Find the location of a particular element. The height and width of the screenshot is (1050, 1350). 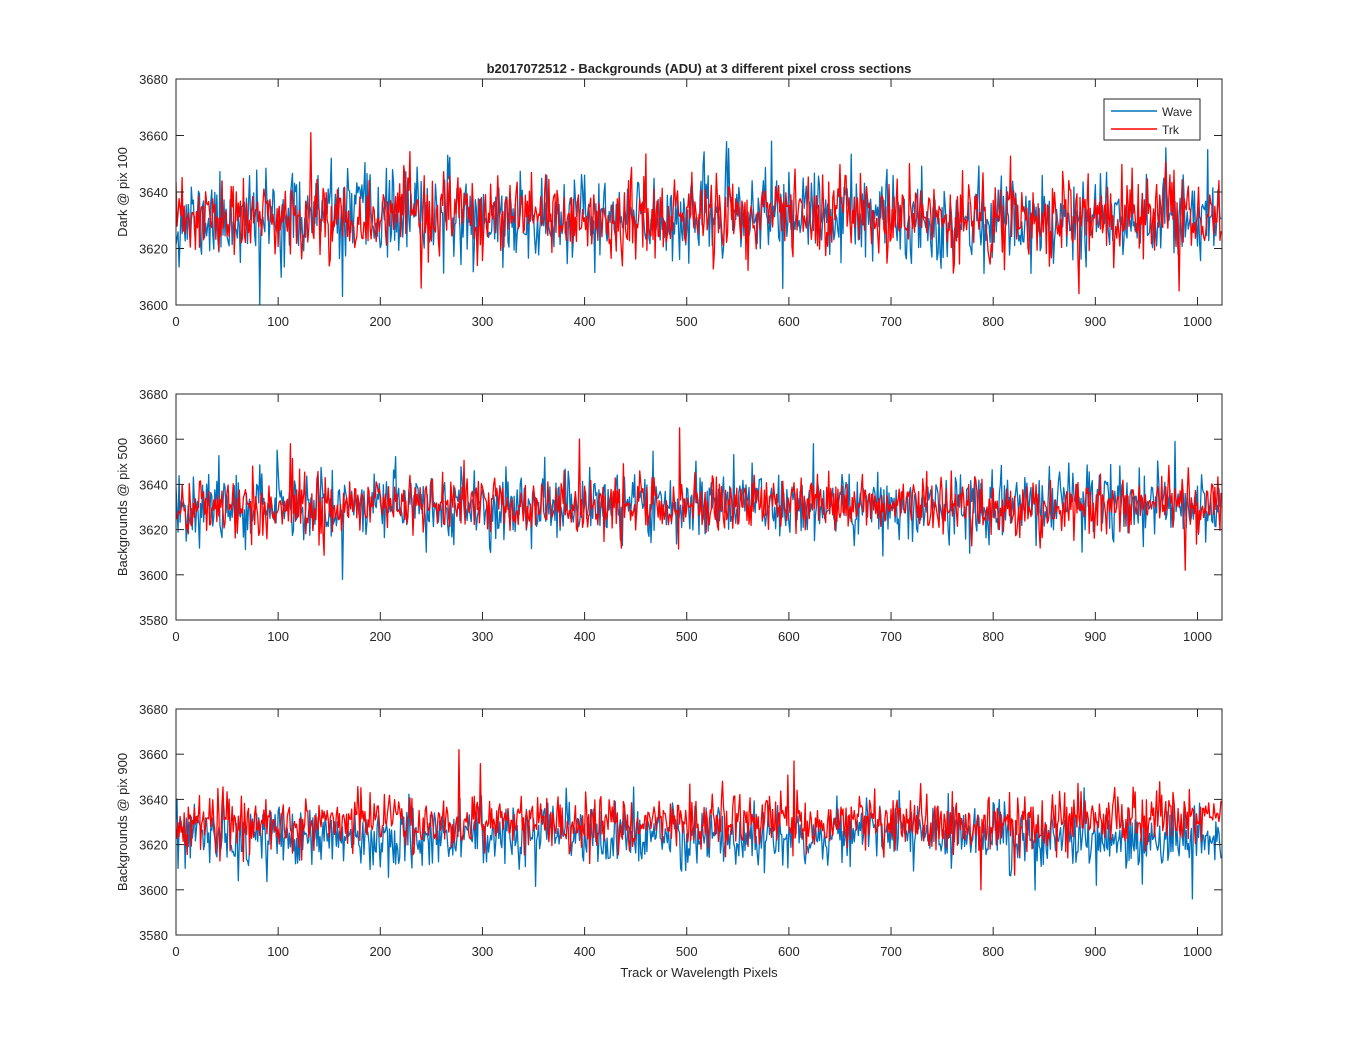

y-axis-label: Backgrounds @ pix 500 is located at coordinates (122, 507).